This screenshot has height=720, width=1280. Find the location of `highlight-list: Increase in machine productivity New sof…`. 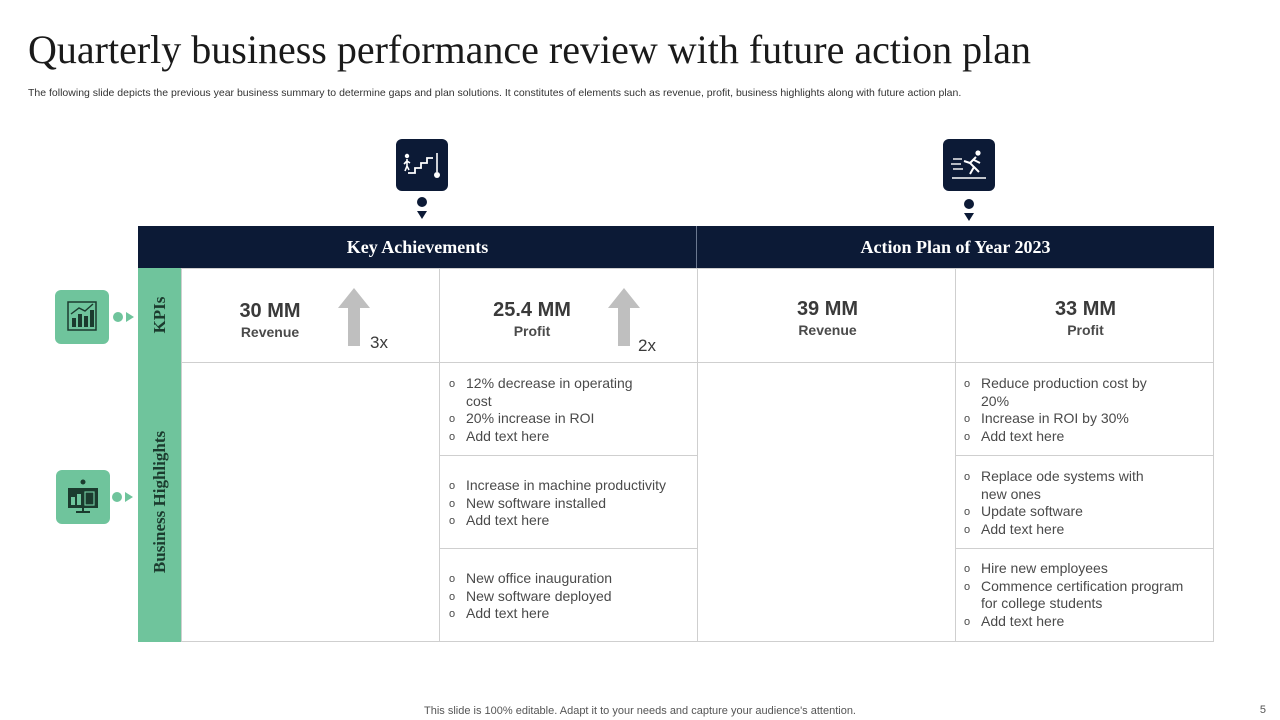

highlight-list: Increase in machine productivity New sof… is located at coordinates (569, 503).